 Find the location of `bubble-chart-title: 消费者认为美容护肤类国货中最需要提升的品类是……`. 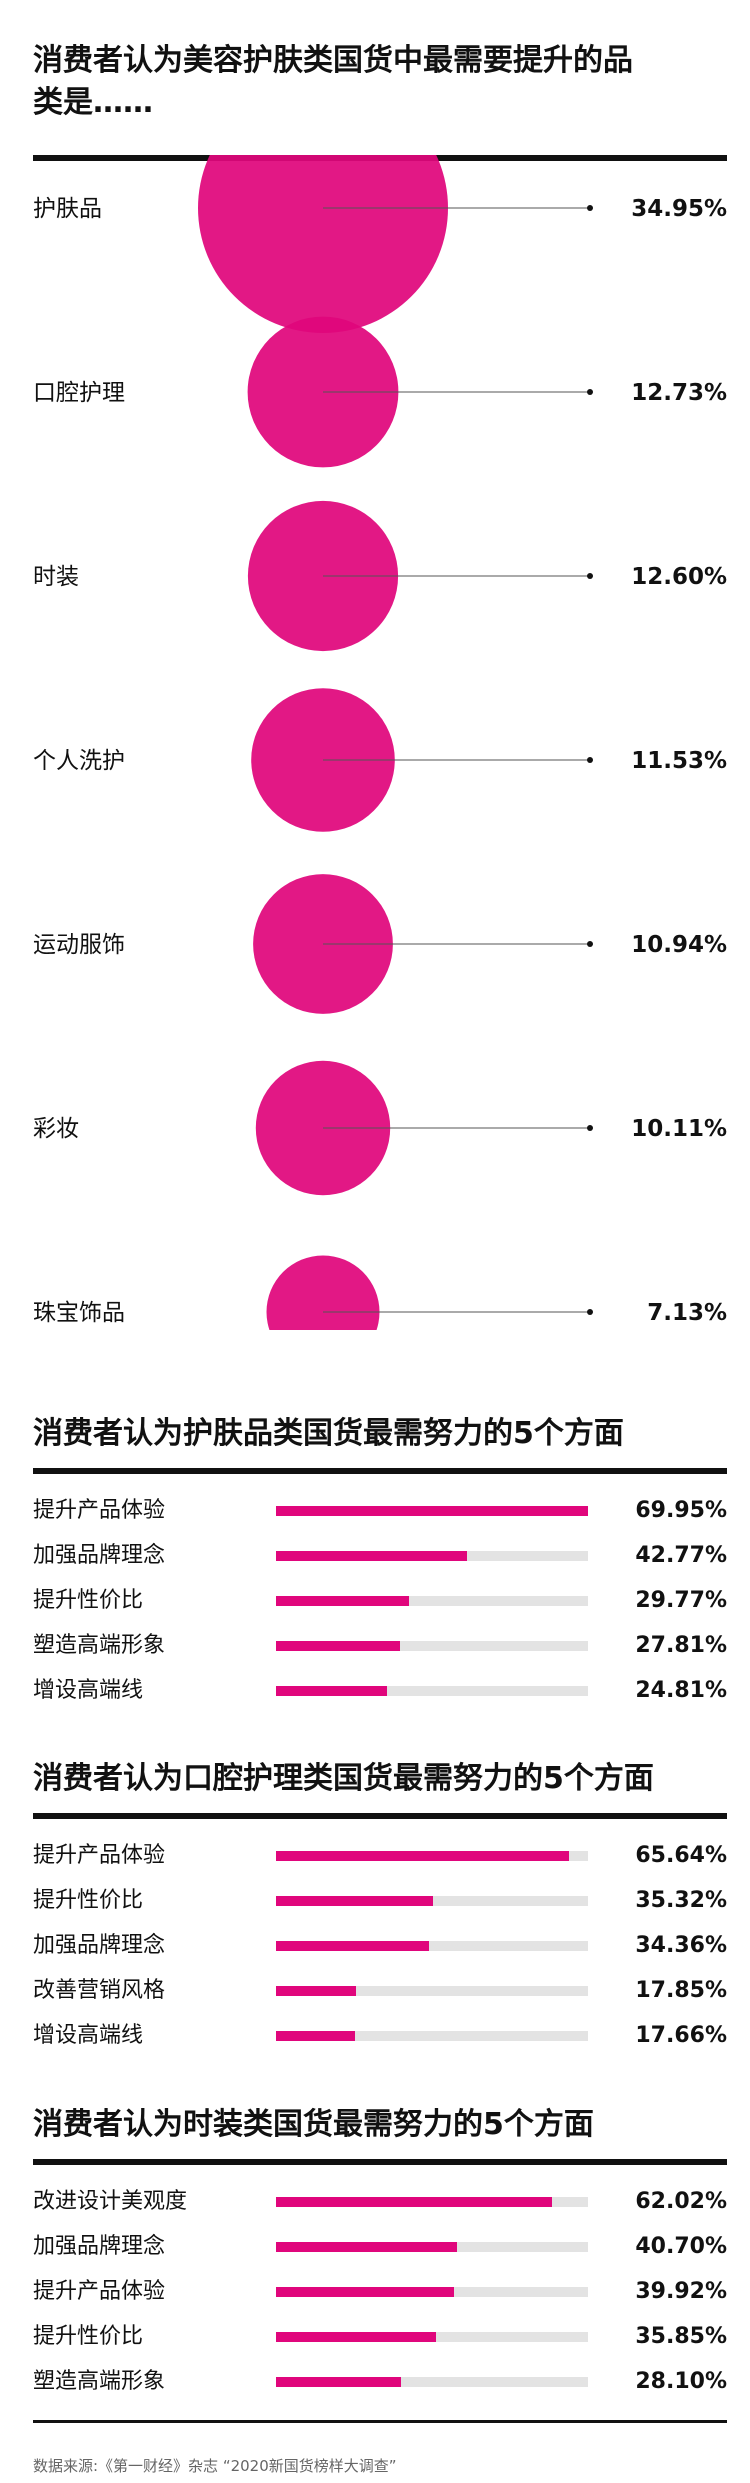

bubble-chart-title: 消费者认为美容护肤类国货中最需要提升的品类是…… is located at coordinates (333, 81).